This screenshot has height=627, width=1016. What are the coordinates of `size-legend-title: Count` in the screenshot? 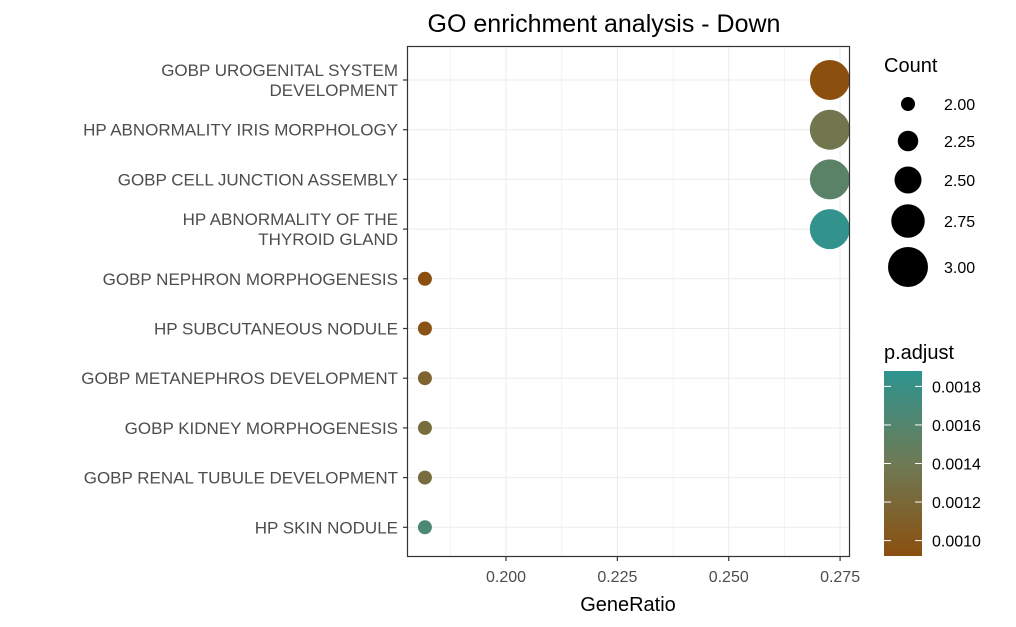 It's located at (911, 66).